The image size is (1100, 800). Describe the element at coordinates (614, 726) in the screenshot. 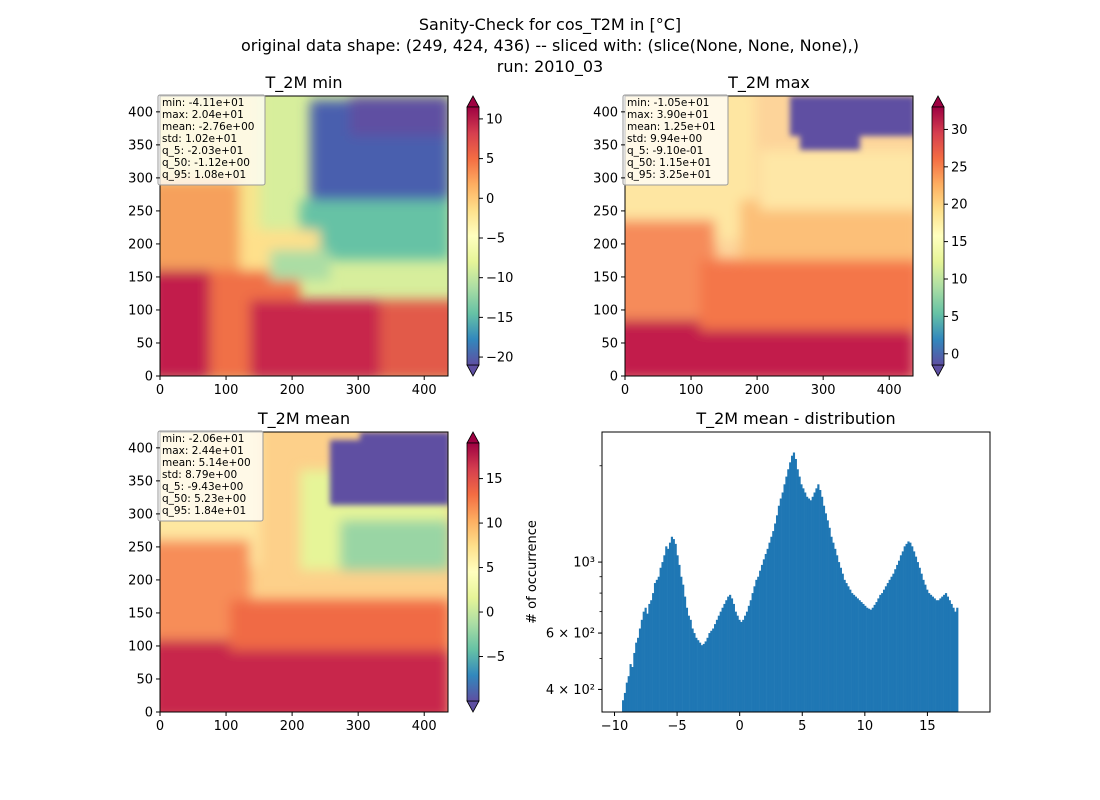

I see `x-tick-label: −10` at that location.